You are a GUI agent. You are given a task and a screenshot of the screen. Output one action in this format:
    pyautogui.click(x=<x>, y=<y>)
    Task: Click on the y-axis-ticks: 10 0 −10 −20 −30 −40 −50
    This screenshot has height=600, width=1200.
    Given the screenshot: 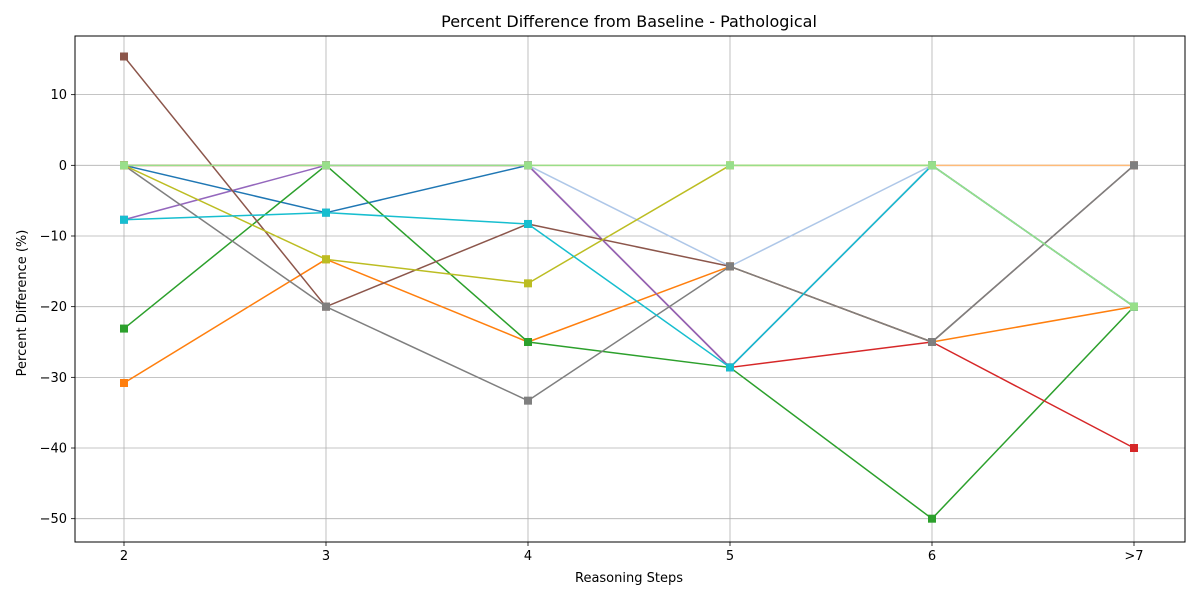 What is the action you would take?
    pyautogui.click(x=57, y=307)
    